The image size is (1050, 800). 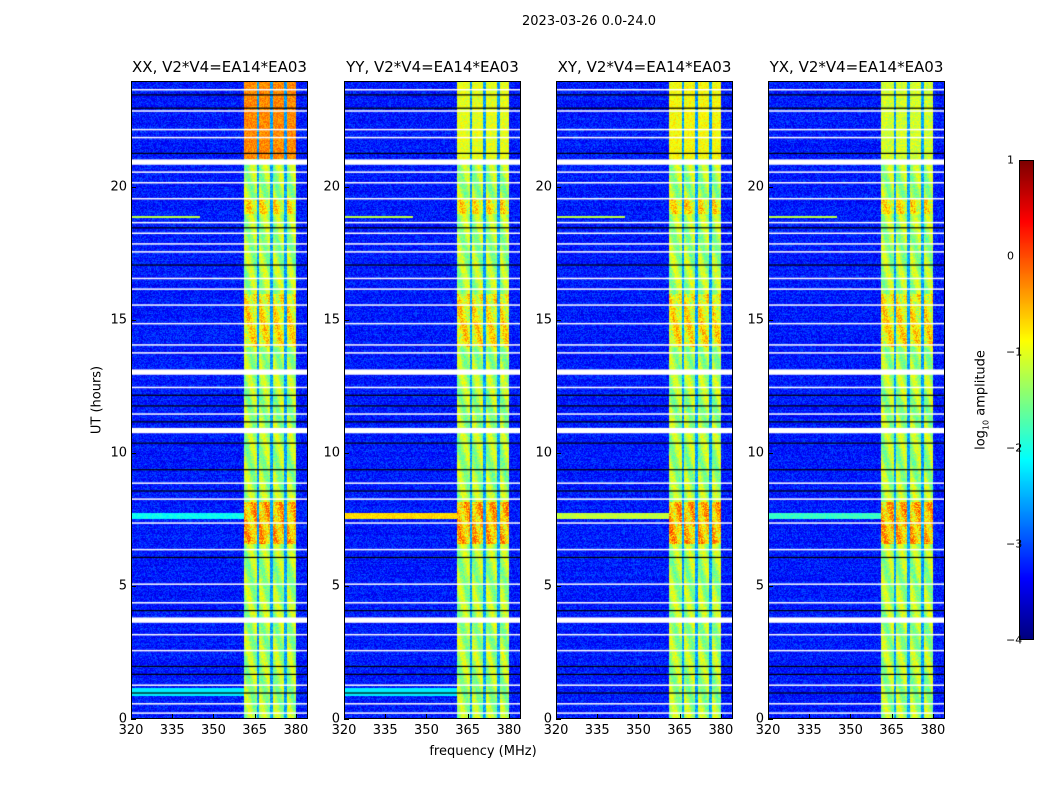 I want to click on y-axis-label: UT (hours), so click(x=97, y=400).